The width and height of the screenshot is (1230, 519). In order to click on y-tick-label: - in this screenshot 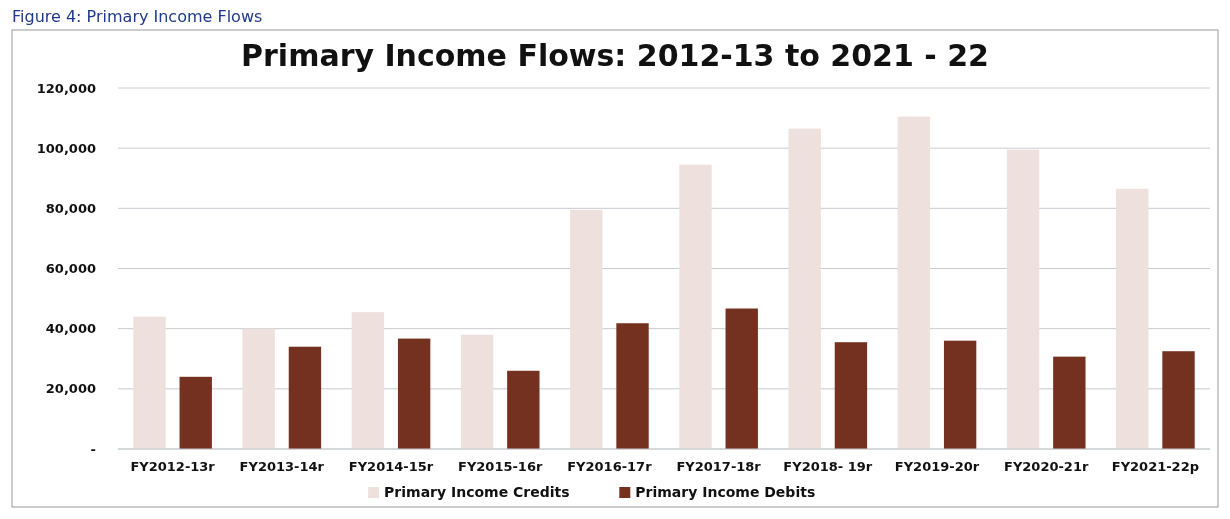, I will do `click(93, 449)`.